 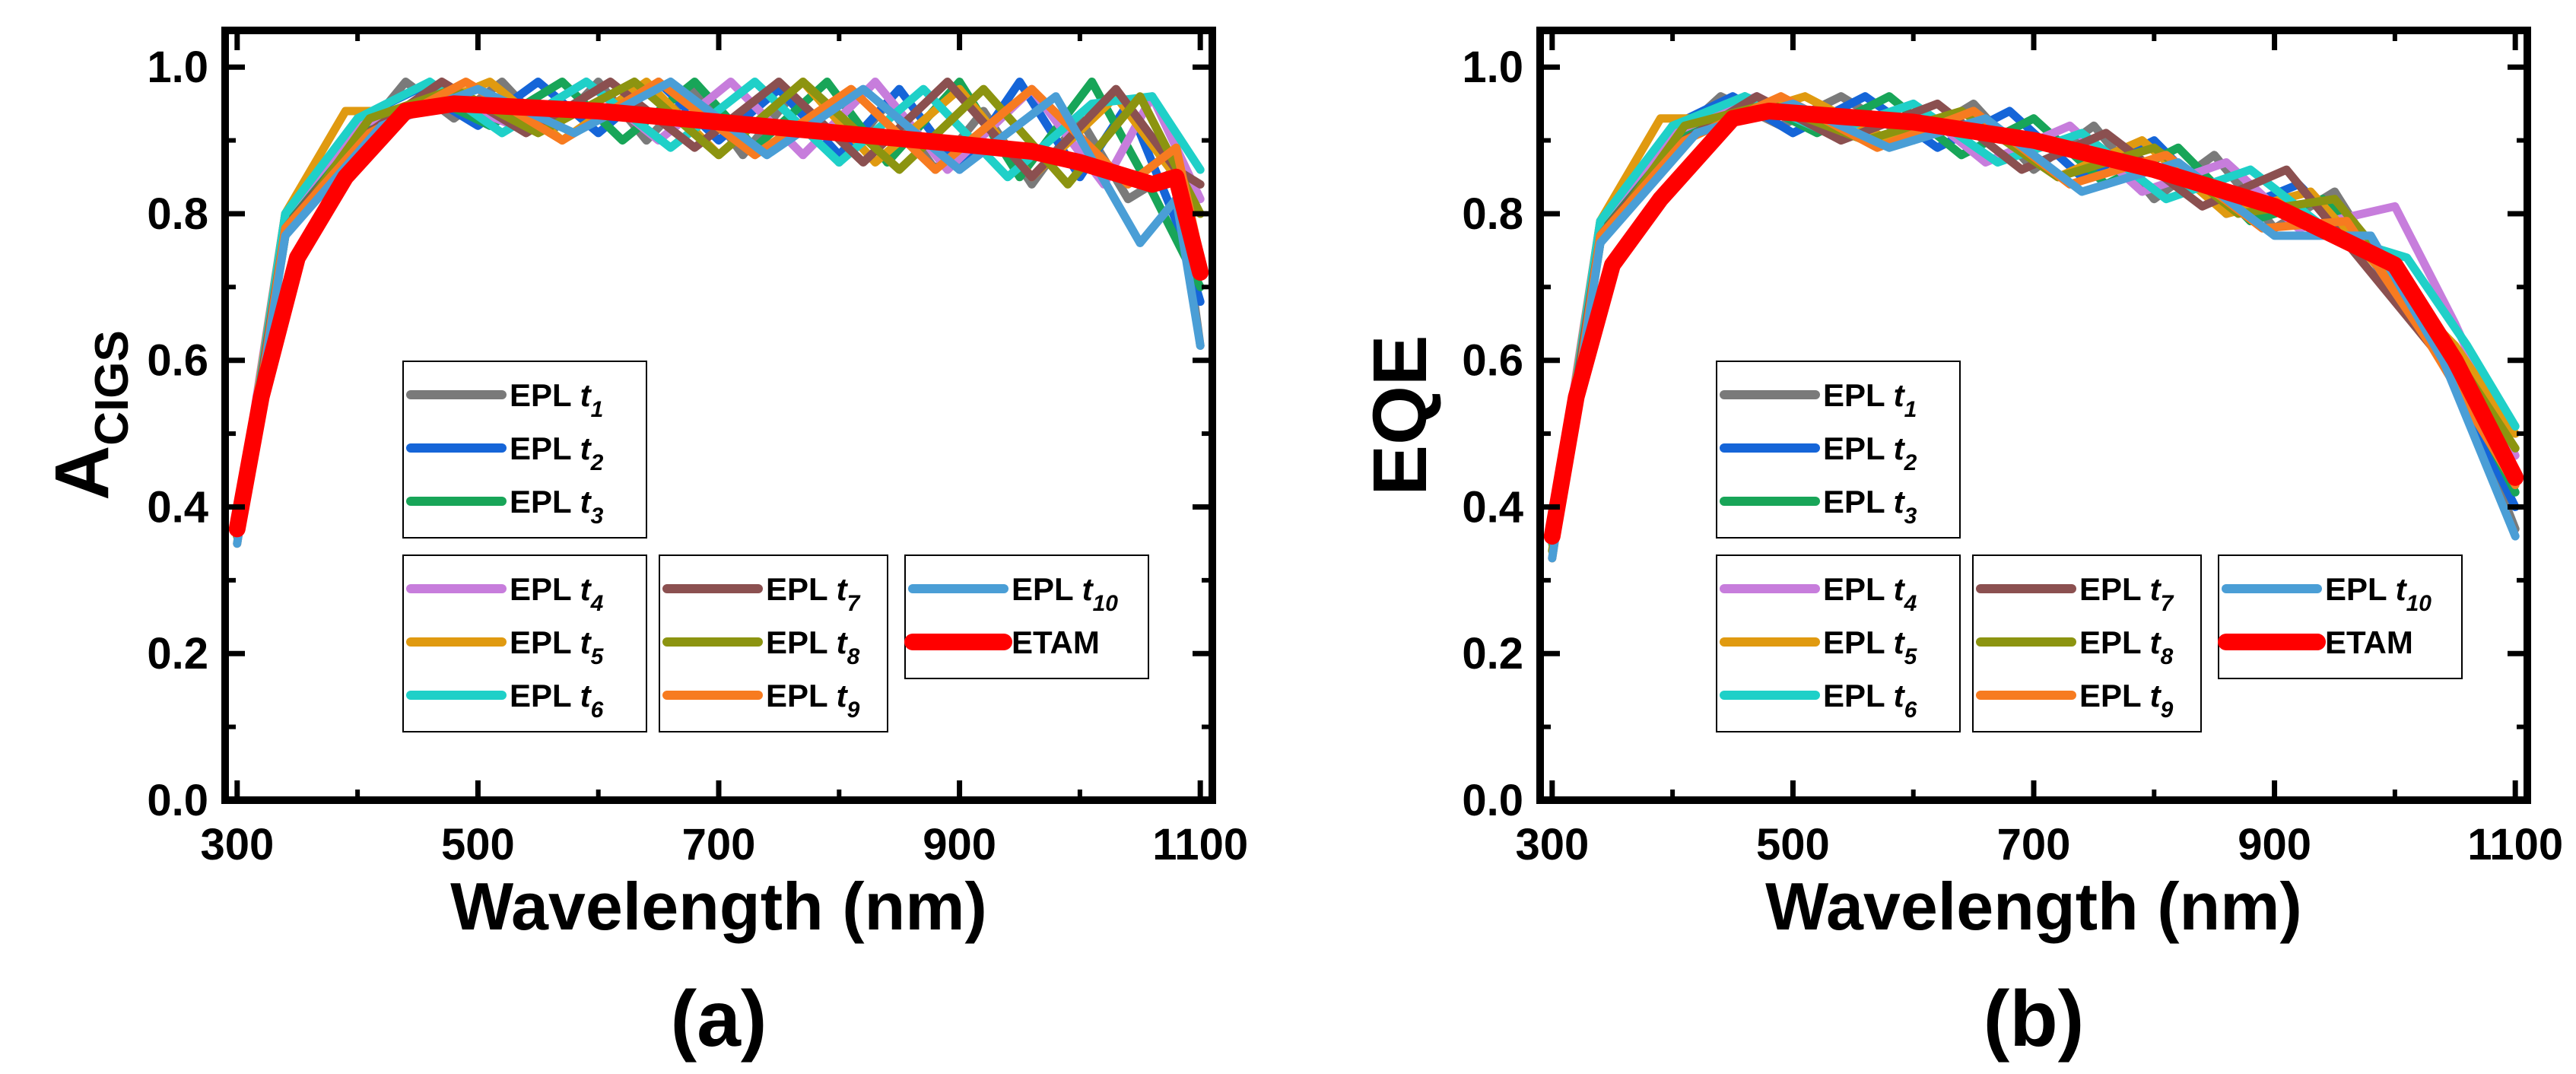 What do you see at coordinates (2167, 603) in the screenshot?
I see `legend-label-sub: 7` at bounding box center [2167, 603].